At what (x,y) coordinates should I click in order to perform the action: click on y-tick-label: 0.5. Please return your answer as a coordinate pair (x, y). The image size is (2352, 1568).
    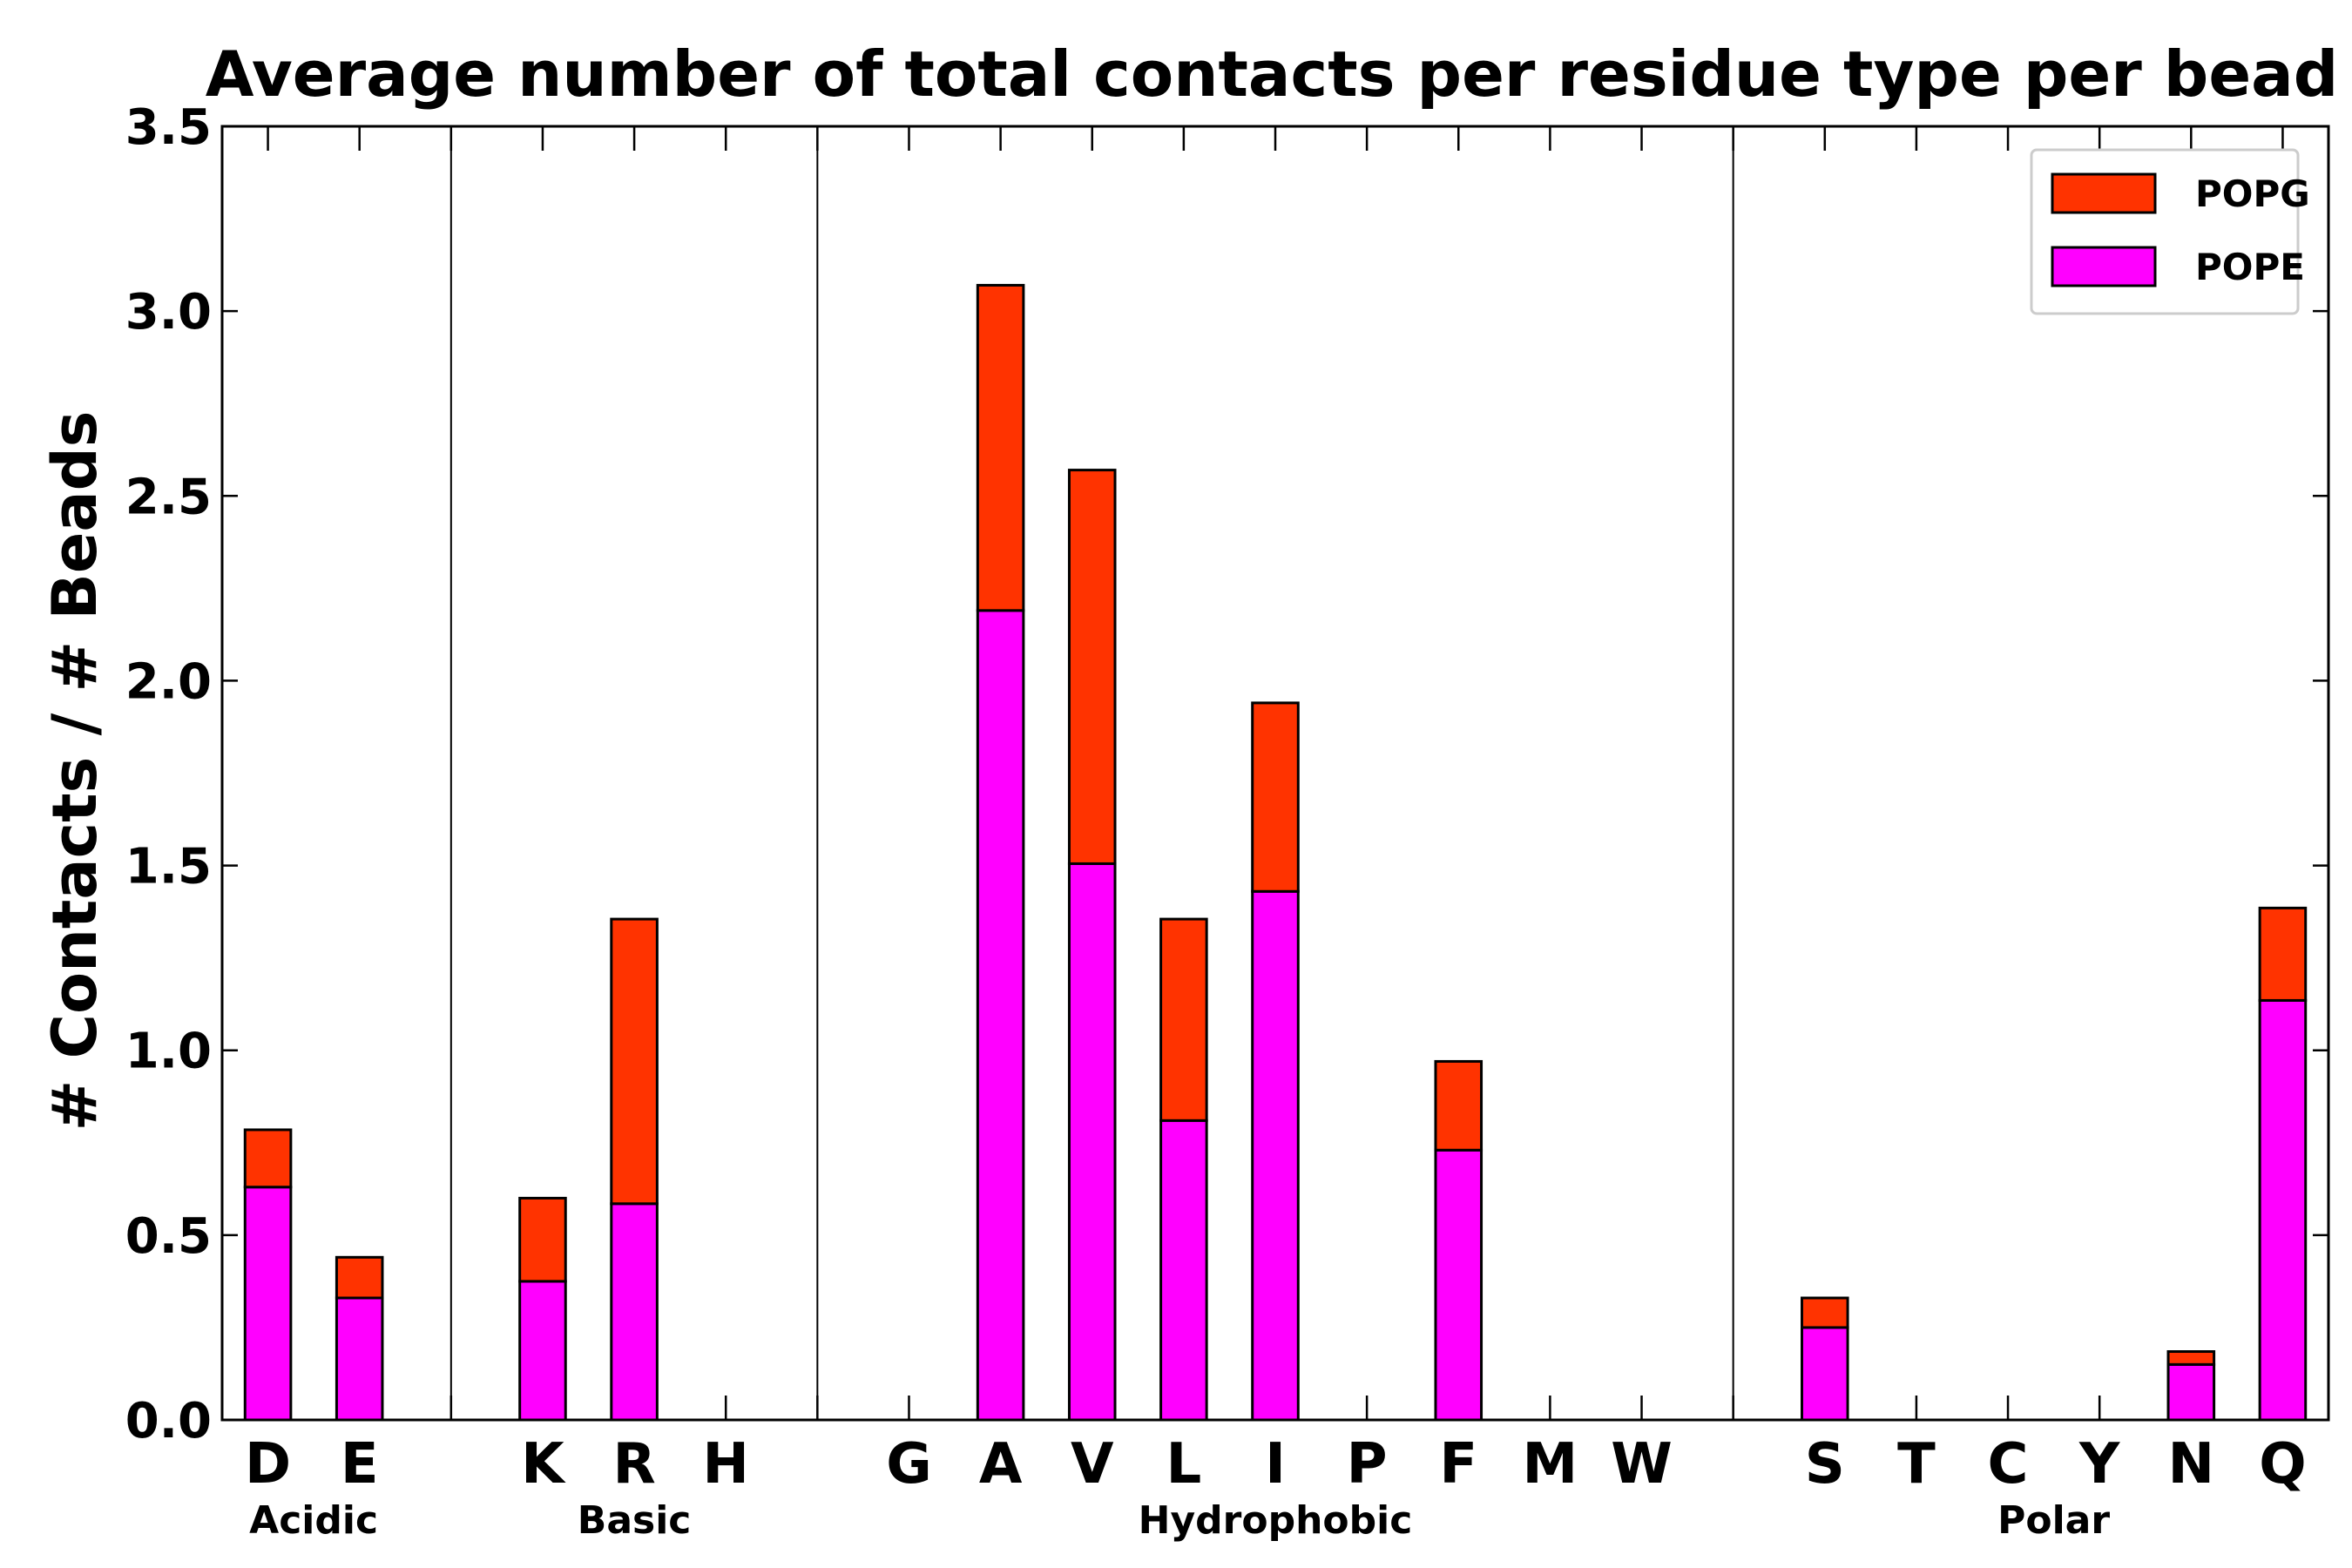
    Looking at the image, I should click on (168, 1236).